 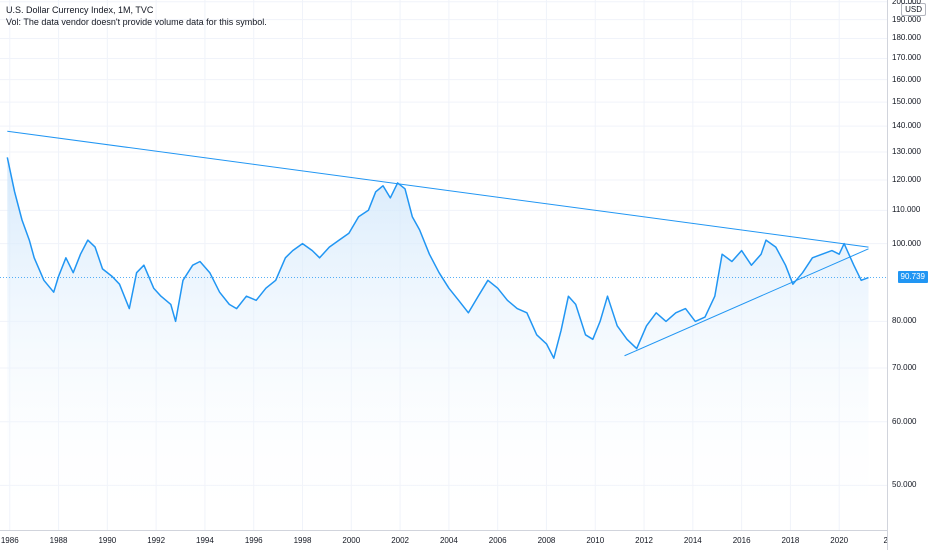 I want to click on year-tick-label: 2012, so click(x=644, y=540).